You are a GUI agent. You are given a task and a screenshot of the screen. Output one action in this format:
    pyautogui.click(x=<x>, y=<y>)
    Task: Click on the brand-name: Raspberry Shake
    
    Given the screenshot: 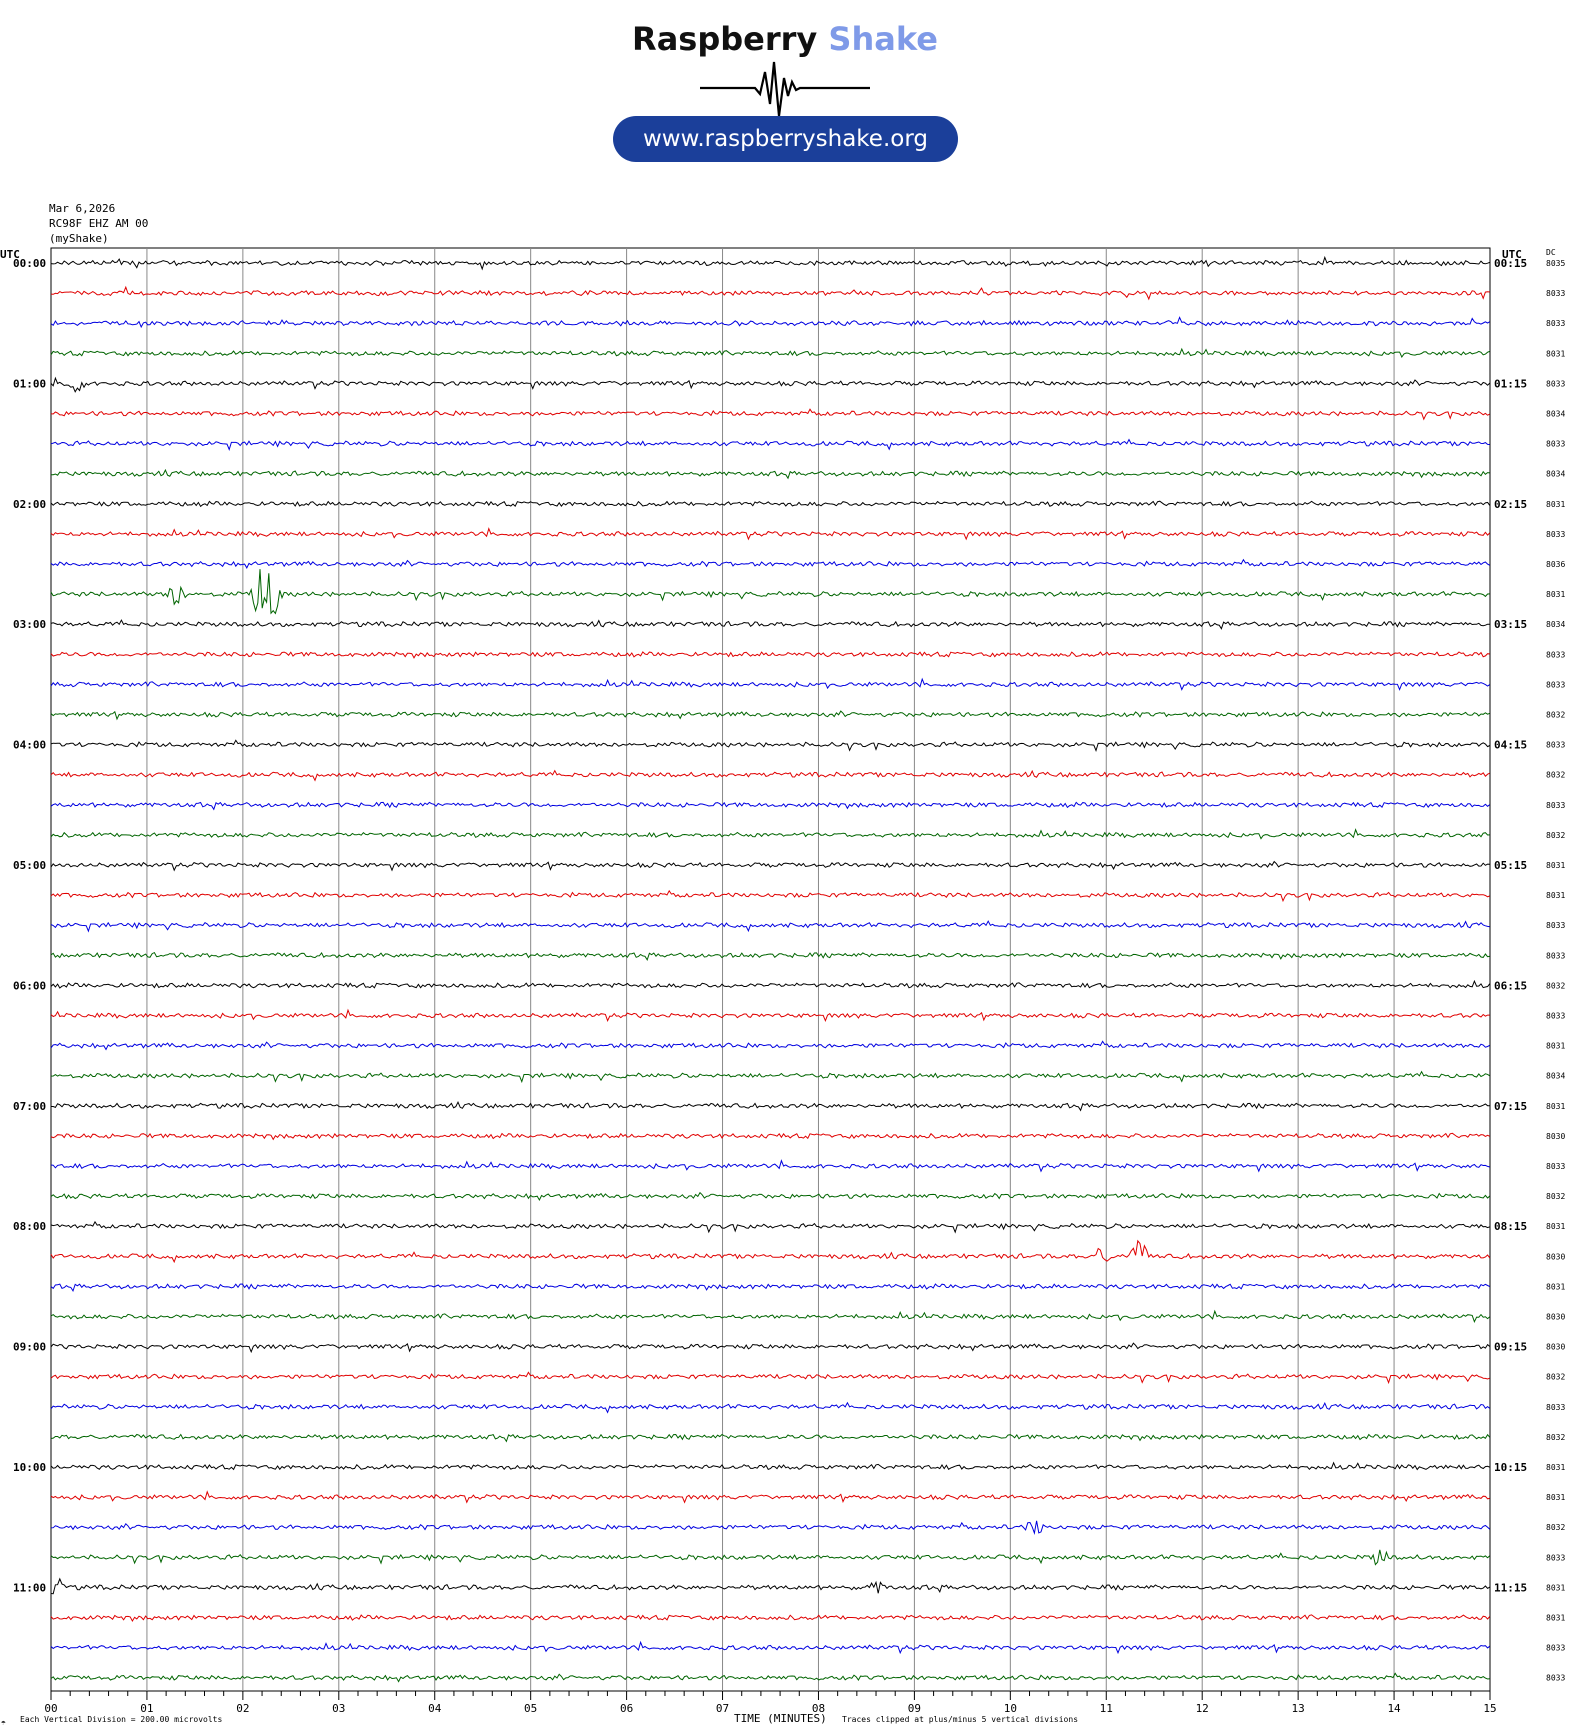 What is the action you would take?
    pyautogui.click(x=785, y=39)
    